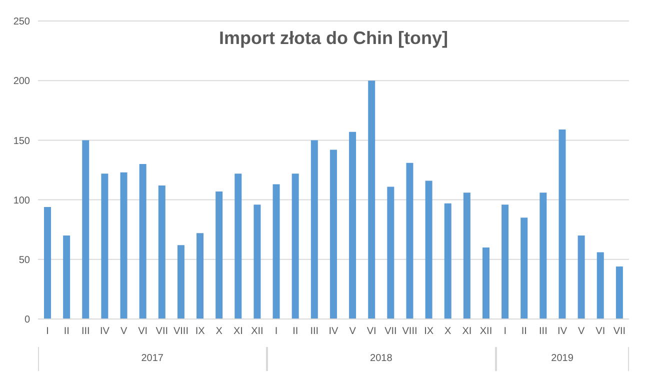 The height and width of the screenshot is (379, 645). Describe the element at coordinates (21, 200) in the screenshot. I see `y-tick-label: 100` at that location.